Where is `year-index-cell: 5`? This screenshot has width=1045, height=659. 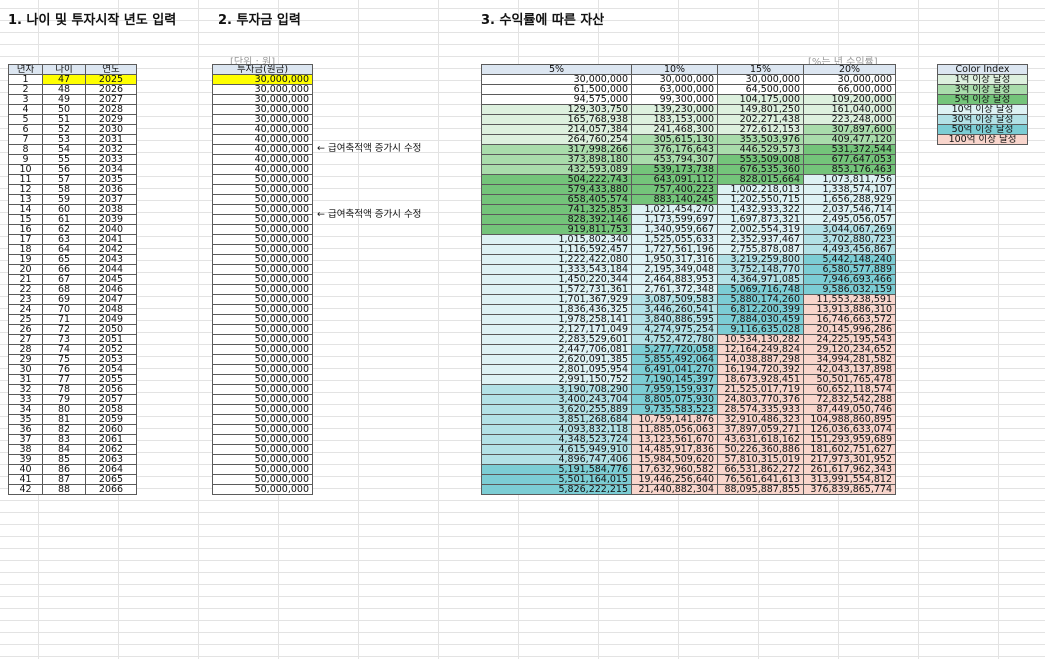 year-index-cell: 5 is located at coordinates (25, 119).